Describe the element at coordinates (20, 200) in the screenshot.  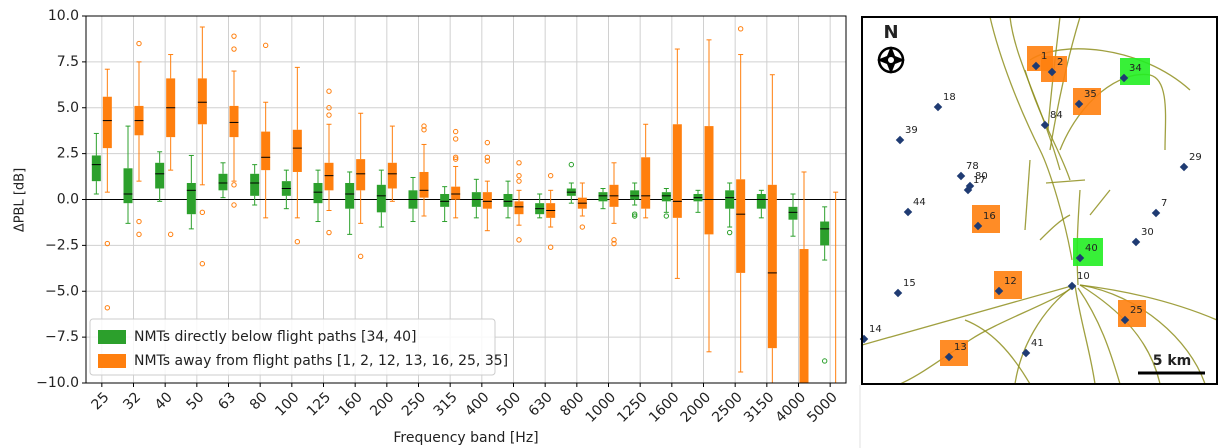
I see `y-axis-label: ΔPBL [dB]` at that location.